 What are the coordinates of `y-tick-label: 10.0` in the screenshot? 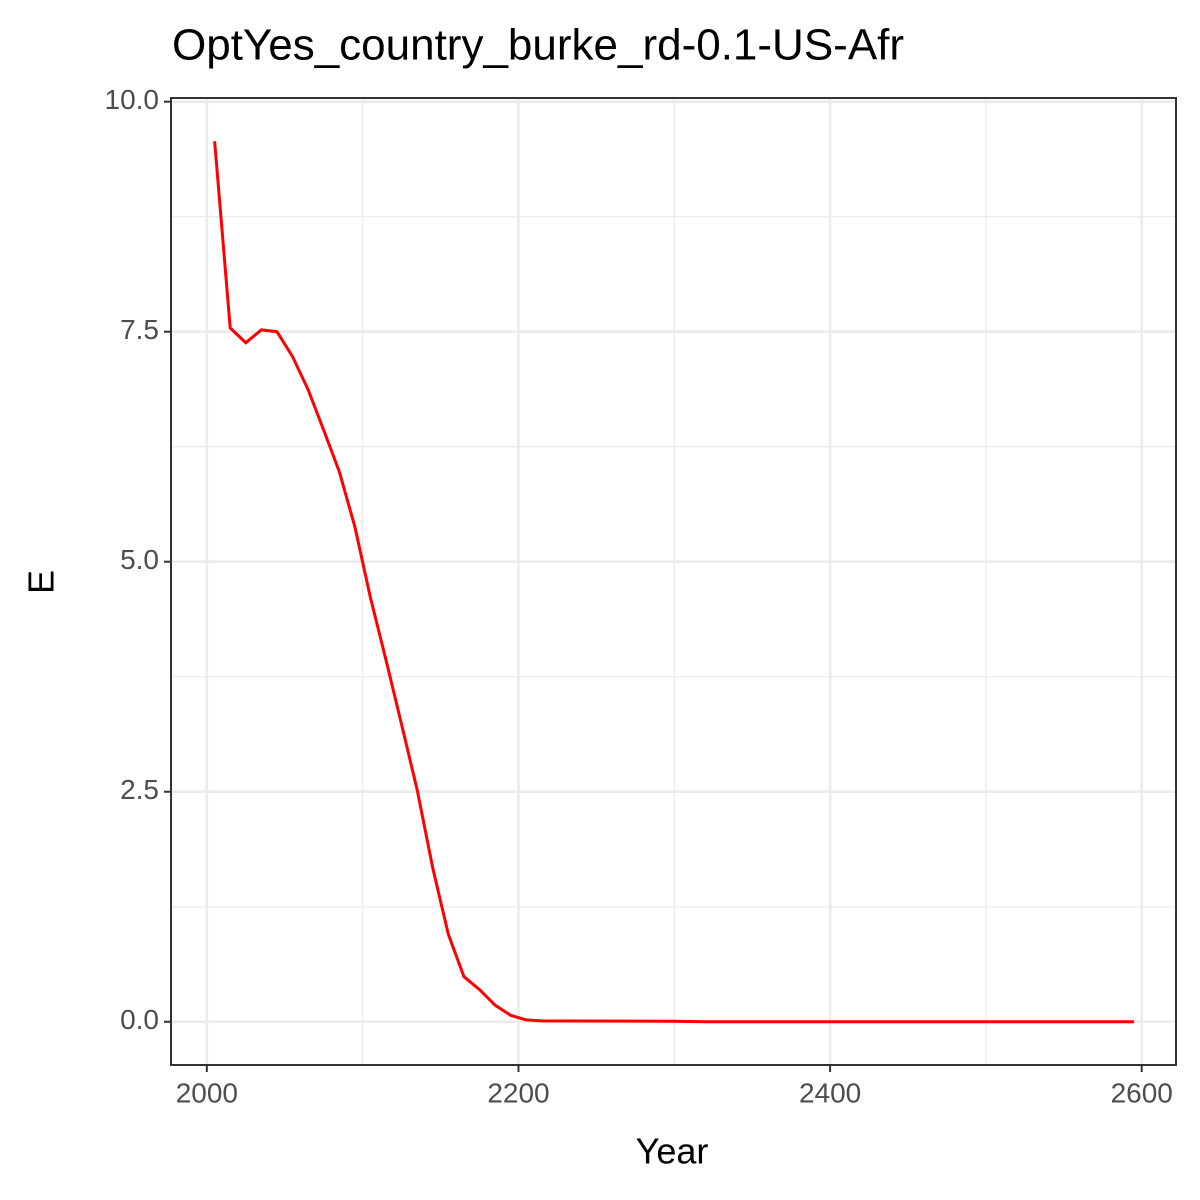 It's located at (132, 99).